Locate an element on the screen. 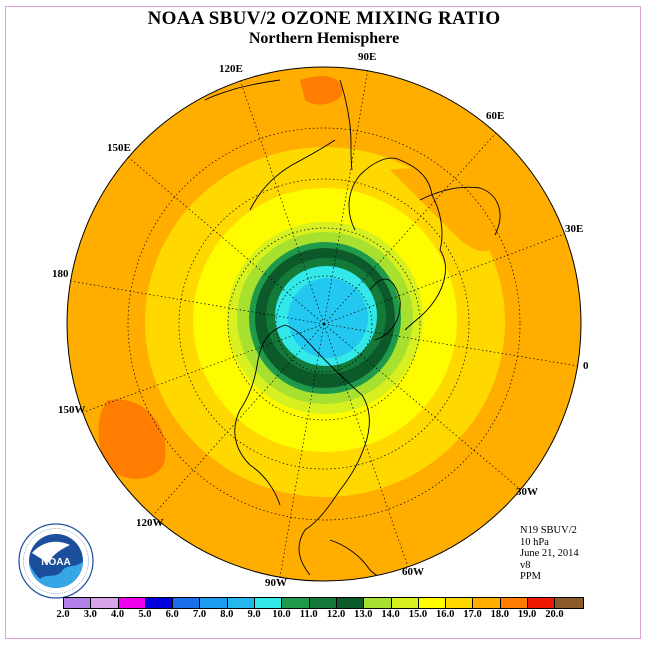  meridian-30w is located at coordinates (422, 407).